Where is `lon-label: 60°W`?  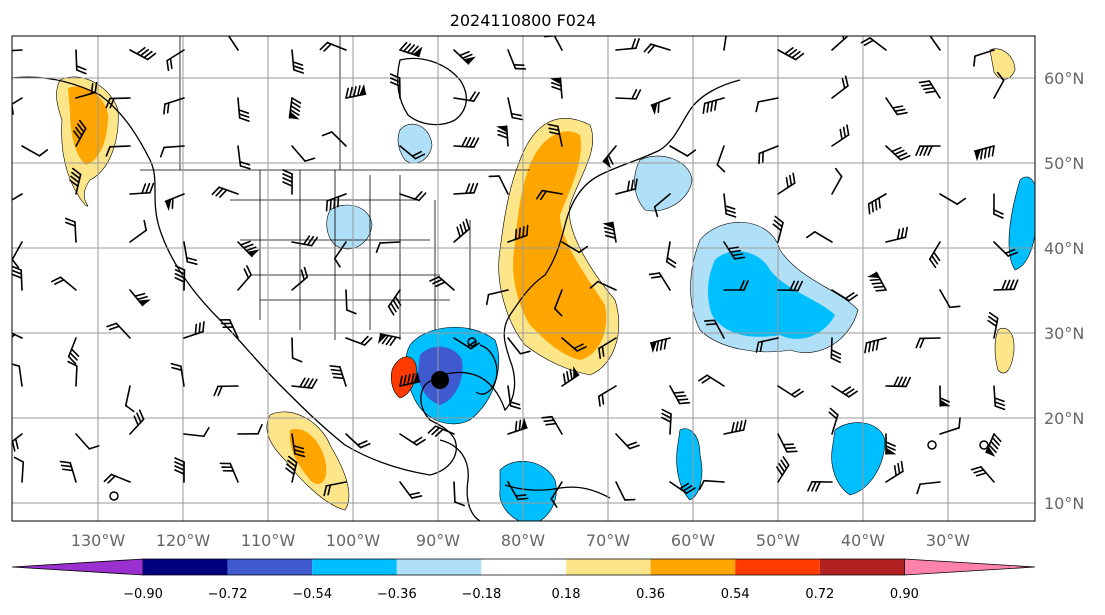
lon-label: 60°W is located at coordinates (693, 540).